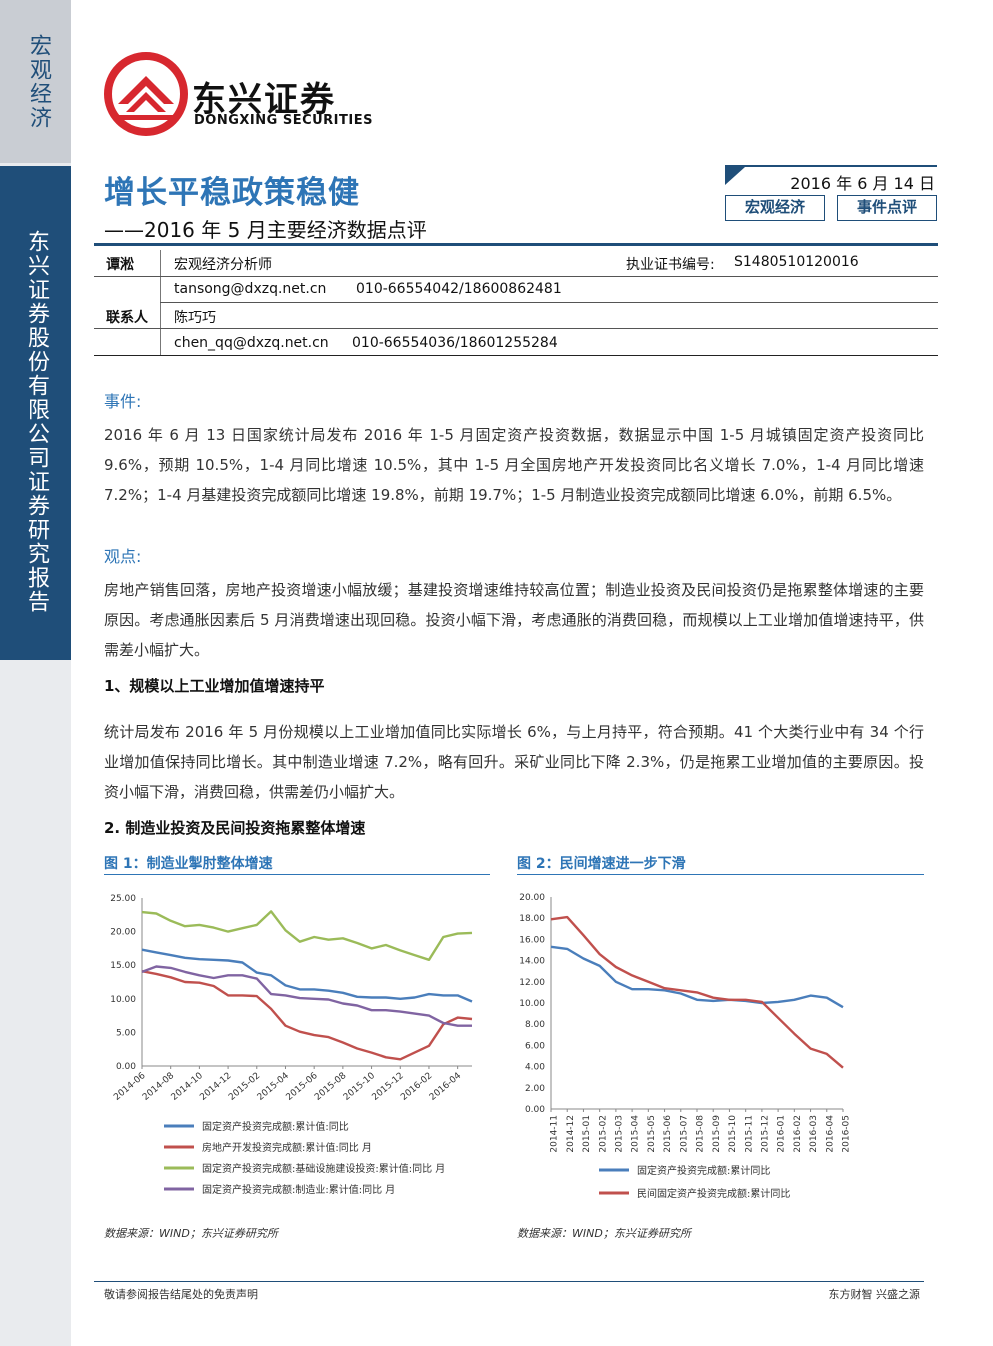 This screenshot has width=993, height=1346. Describe the element at coordinates (717, 1134) in the screenshot. I see `x-tick-label: 2015-09` at that location.